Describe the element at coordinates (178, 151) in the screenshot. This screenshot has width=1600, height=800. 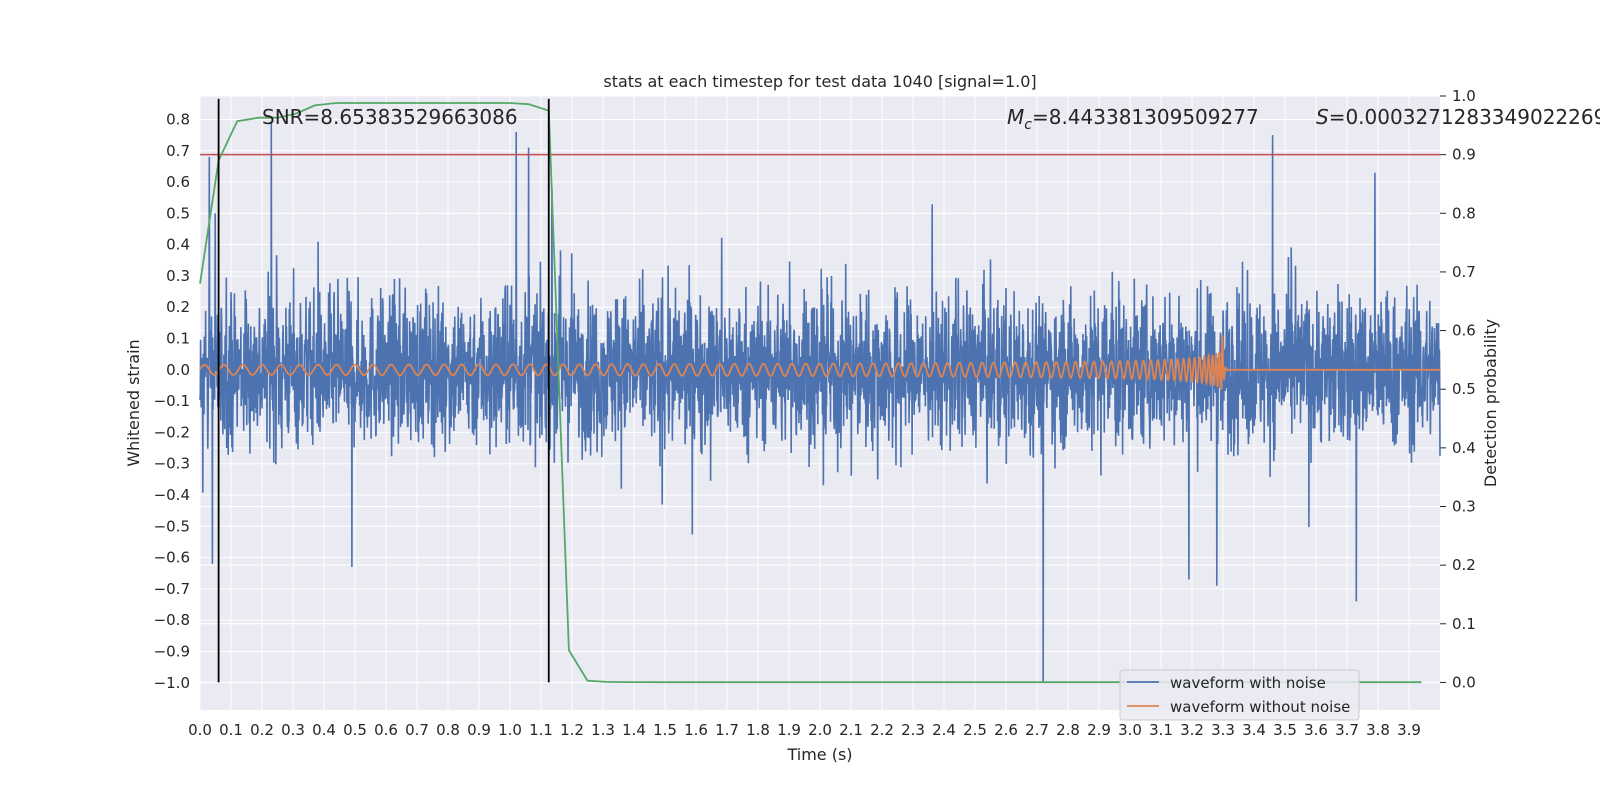
I see `y-tick-label: 0.7` at that location.